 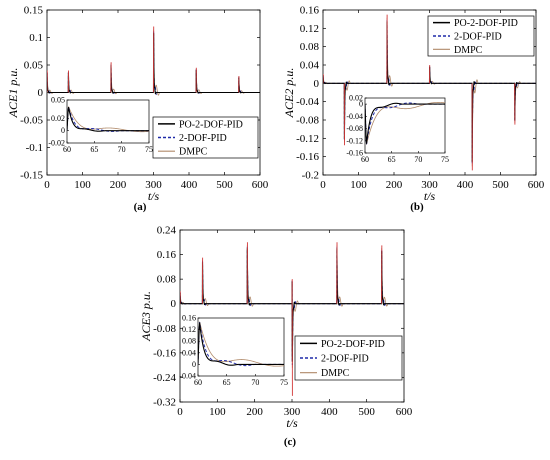 What do you see at coordinates (140, 207) in the screenshot?
I see `panel-label: (a)` at bounding box center [140, 207].